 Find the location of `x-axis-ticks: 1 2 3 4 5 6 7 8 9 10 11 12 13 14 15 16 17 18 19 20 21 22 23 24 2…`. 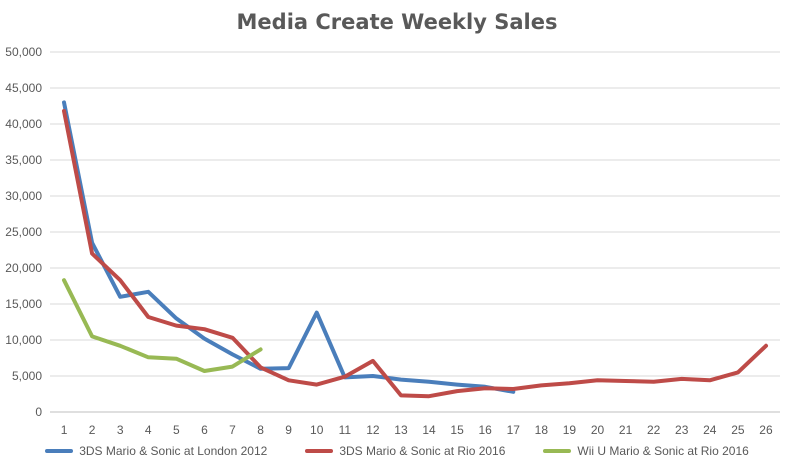

x-axis-ticks: 1 2 3 4 5 6 7 8 9 10 11 12 13 14 15 16 17 18 19 20 21 22 23 24 2… is located at coordinates (417, 430).